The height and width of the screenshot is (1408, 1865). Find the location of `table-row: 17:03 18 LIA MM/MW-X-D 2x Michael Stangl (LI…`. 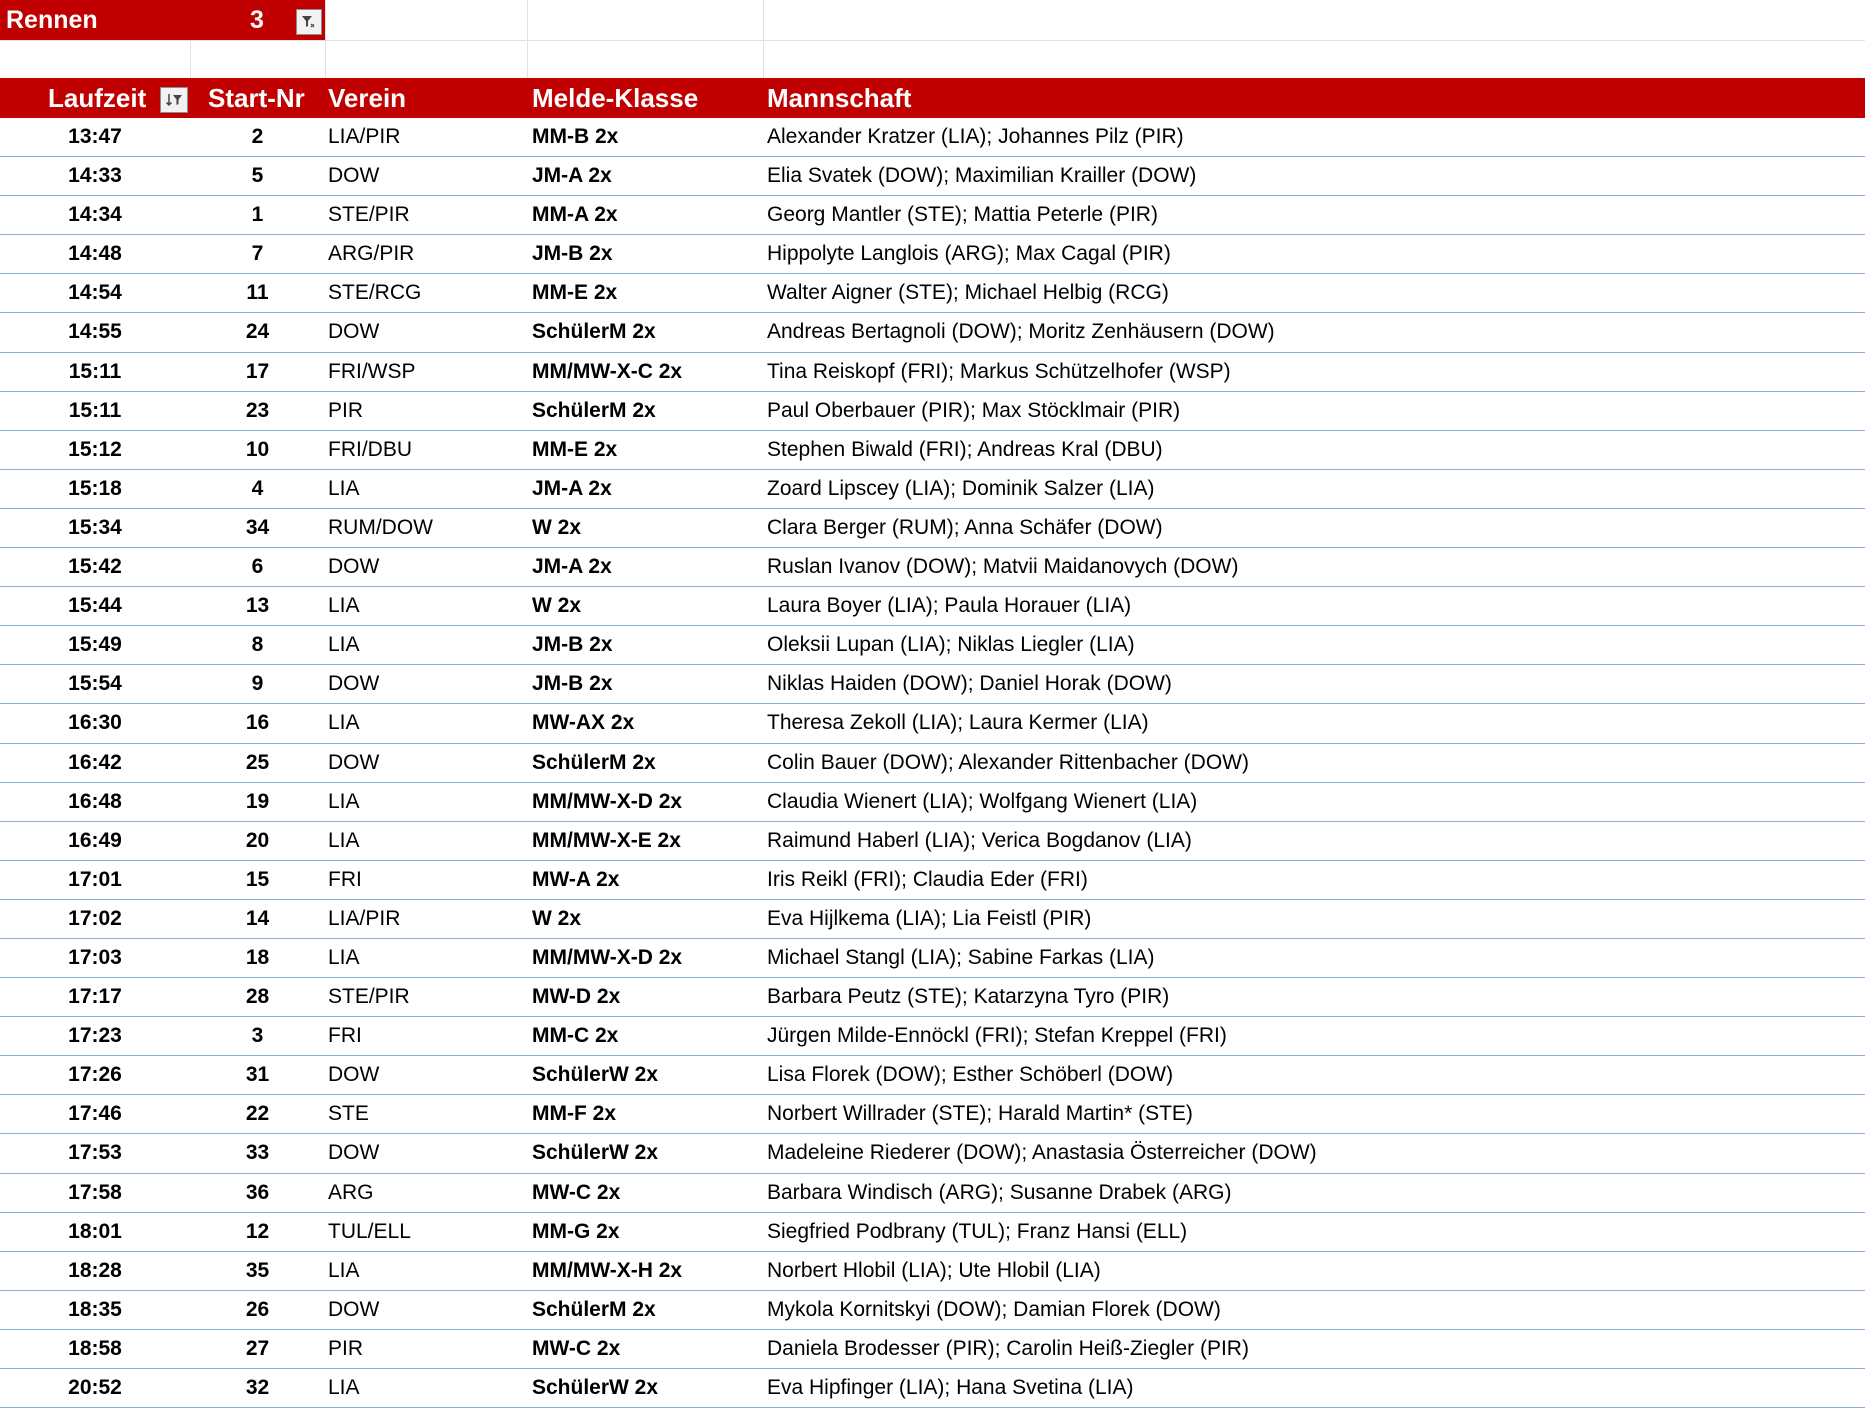

table-row: 17:03 18 LIA MM/MW-X-D 2x Michael Stangl (LI… is located at coordinates (932, 959).